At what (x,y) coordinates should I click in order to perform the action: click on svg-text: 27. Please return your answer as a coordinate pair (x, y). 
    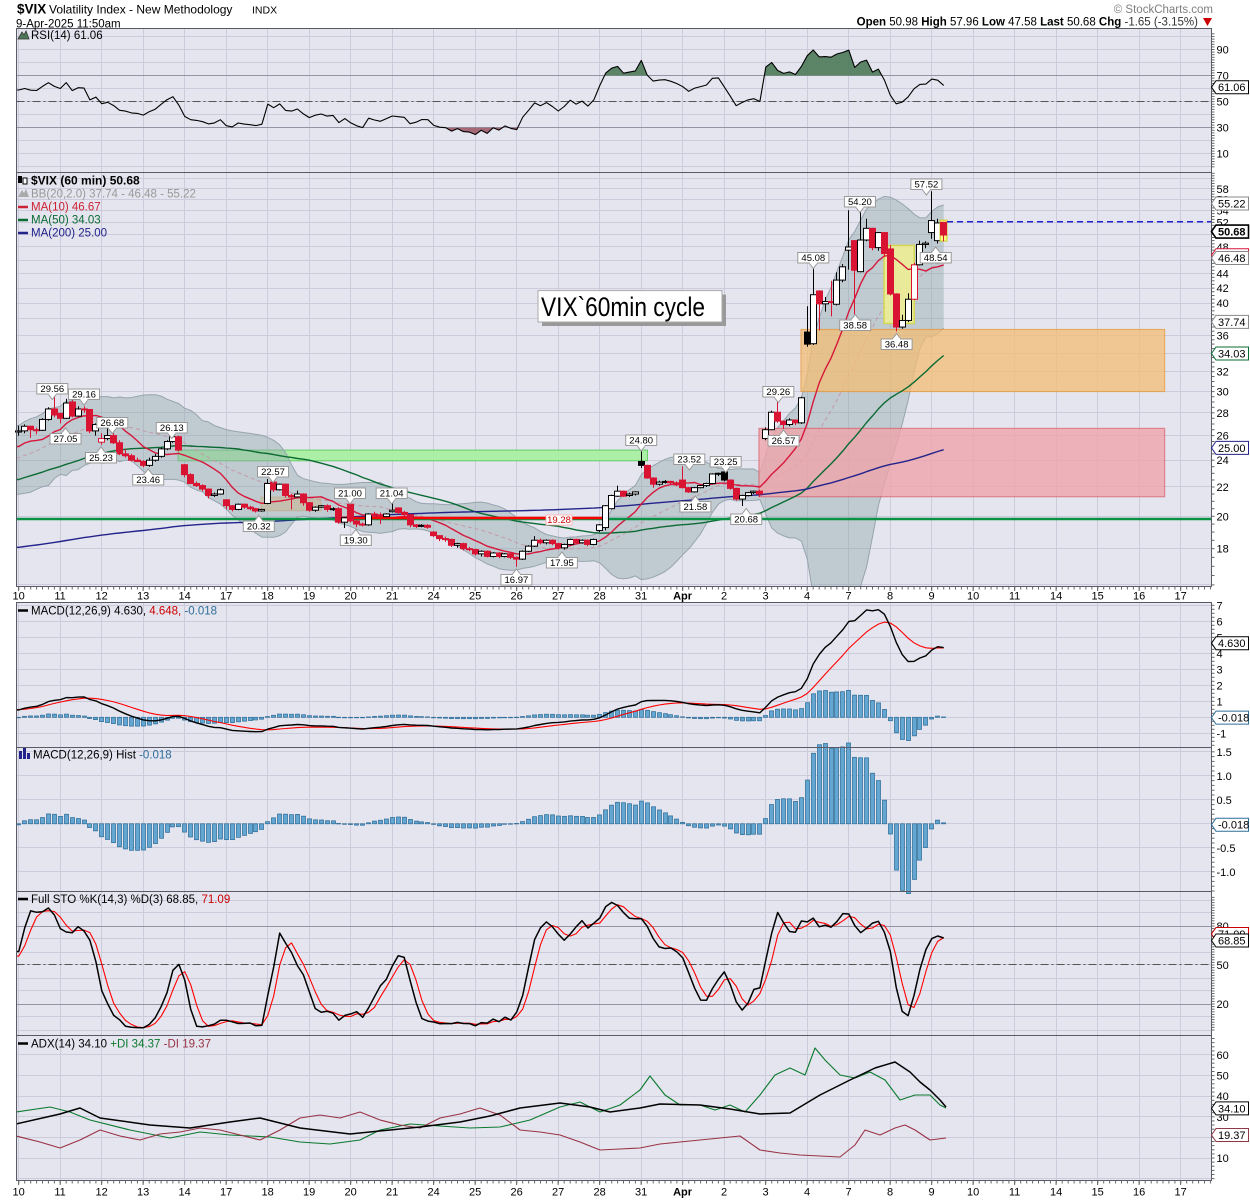
    Looking at the image, I should click on (558, 597).